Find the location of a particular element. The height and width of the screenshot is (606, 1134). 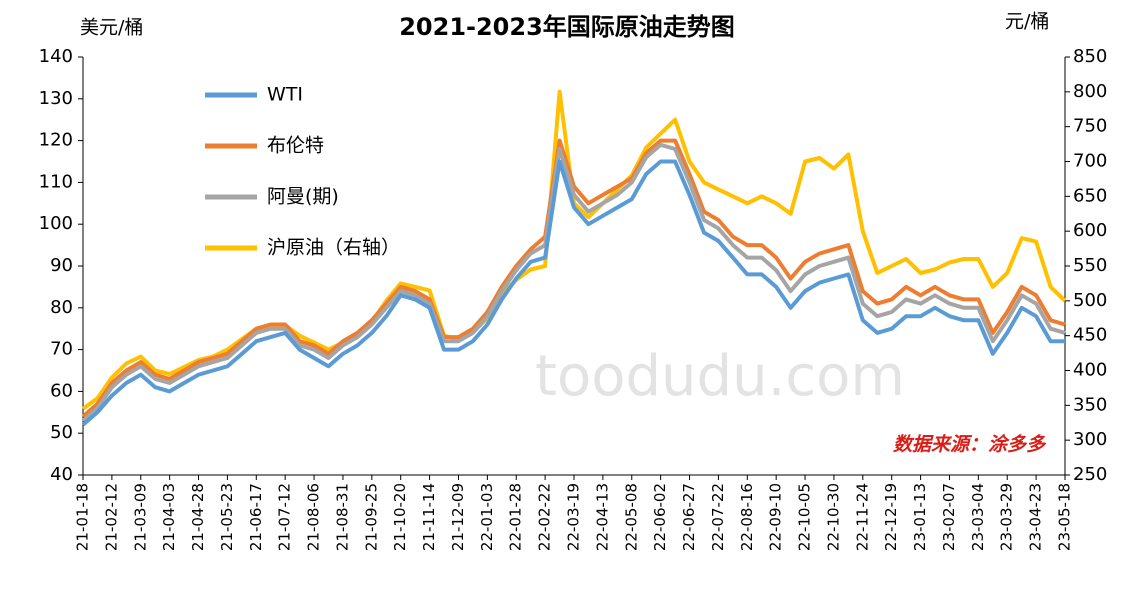

x-tick-label: 22-08-16 is located at coordinates (747, 517).